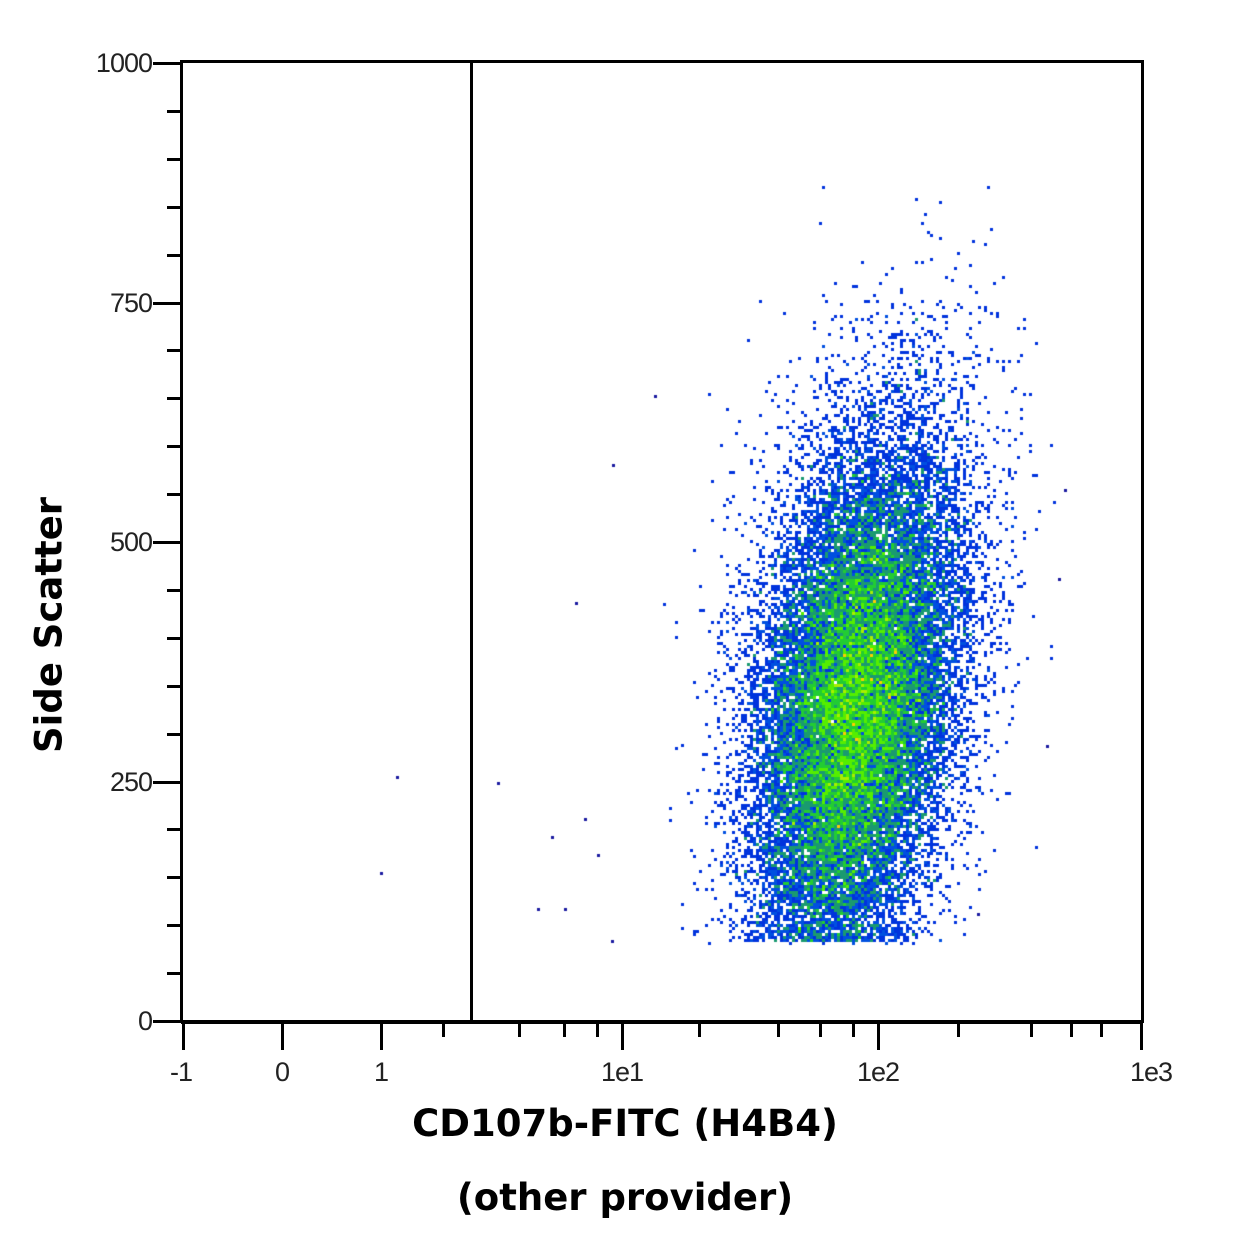 This screenshot has height=1250, width=1250. What do you see at coordinates (625, 1197) in the screenshot?
I see `x-axis-subtitle: (other provider)` at bounding box center [625, 1197].